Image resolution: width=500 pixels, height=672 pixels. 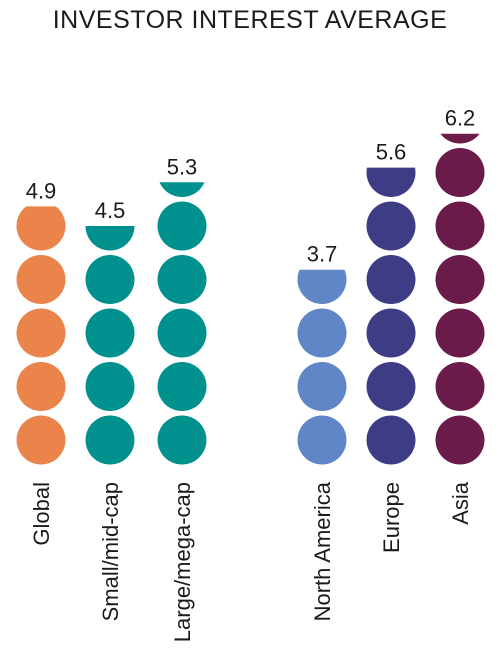 What do you see at coordinates (460, 138) in the screenshot?
I see `partial-dot-asia` at bounding box center [460, 138].